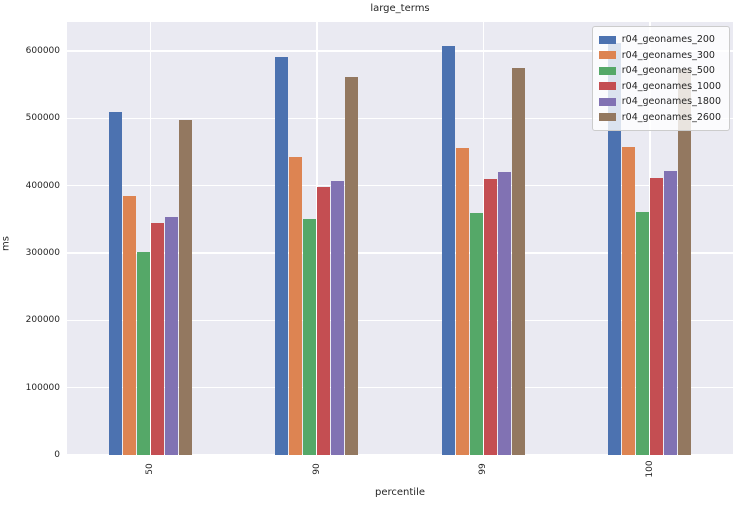  Describe the element at coordinates (282, 256) in the screenshot. I see `bar-r04_geonames_200-p90` at that location.